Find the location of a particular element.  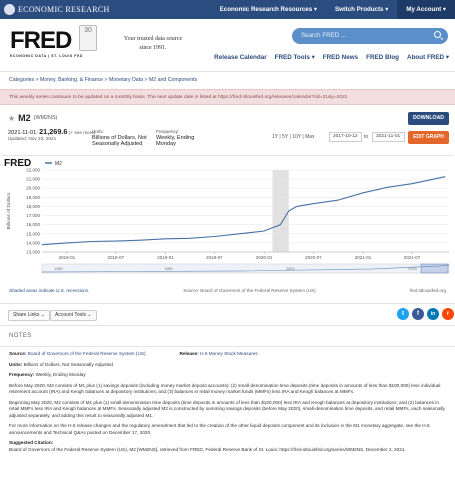

range-selector: 1Y | 5Y | 10Y | Max is located at coordinates (293, 137).